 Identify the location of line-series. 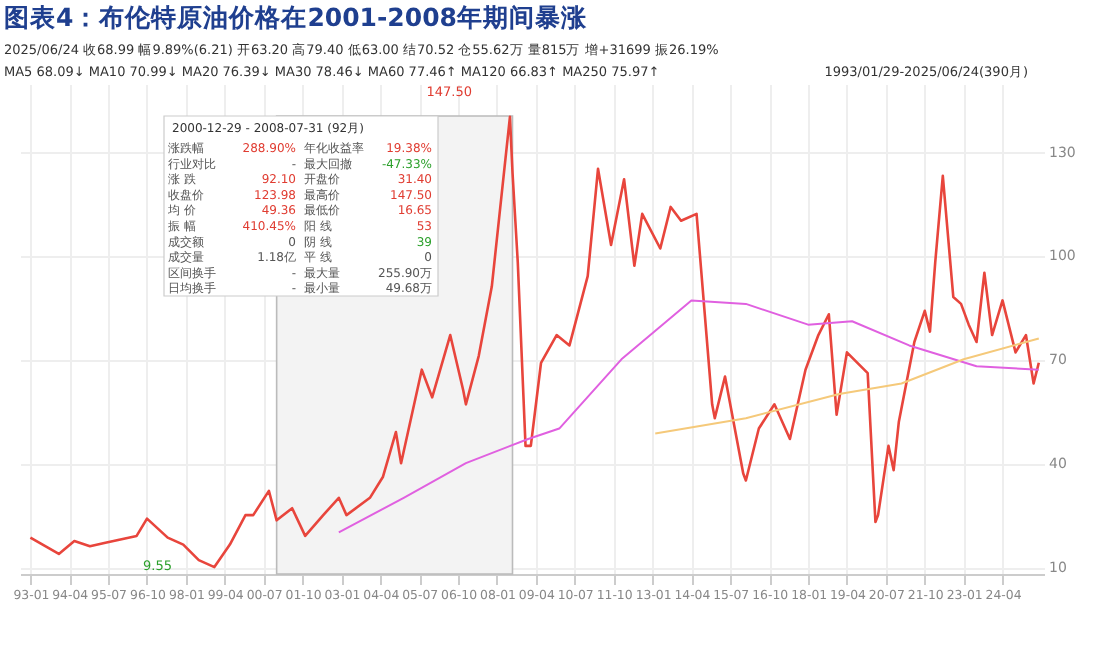
(847, 386).